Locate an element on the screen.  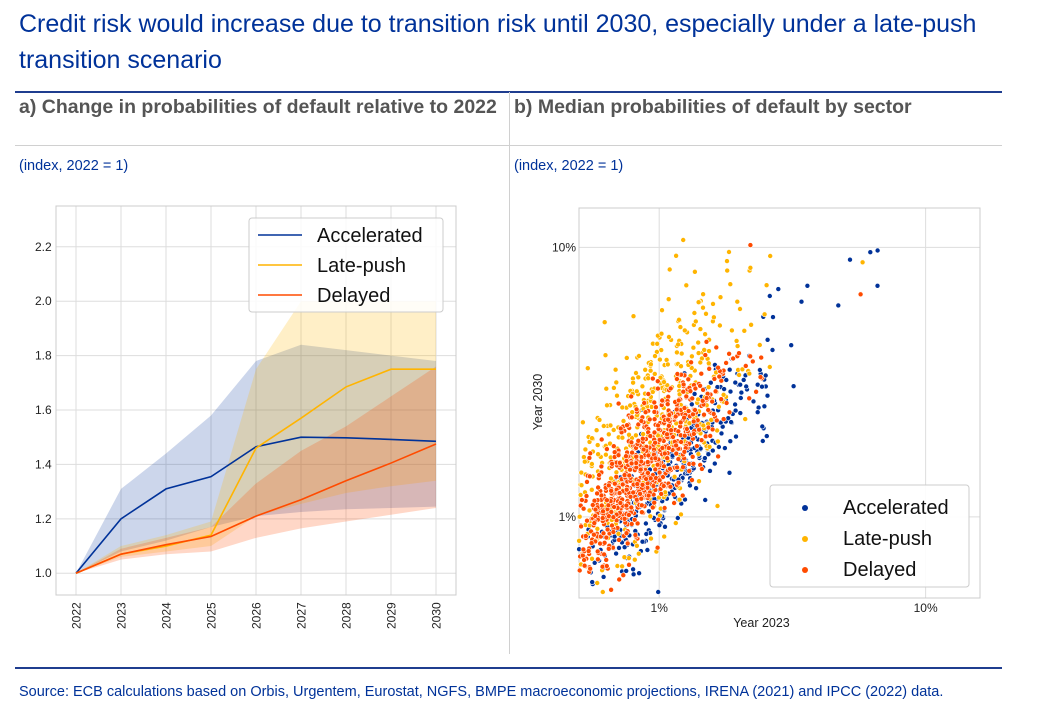
legend: Accelerated Late-push Delayed is located at coordinates (869, 536).